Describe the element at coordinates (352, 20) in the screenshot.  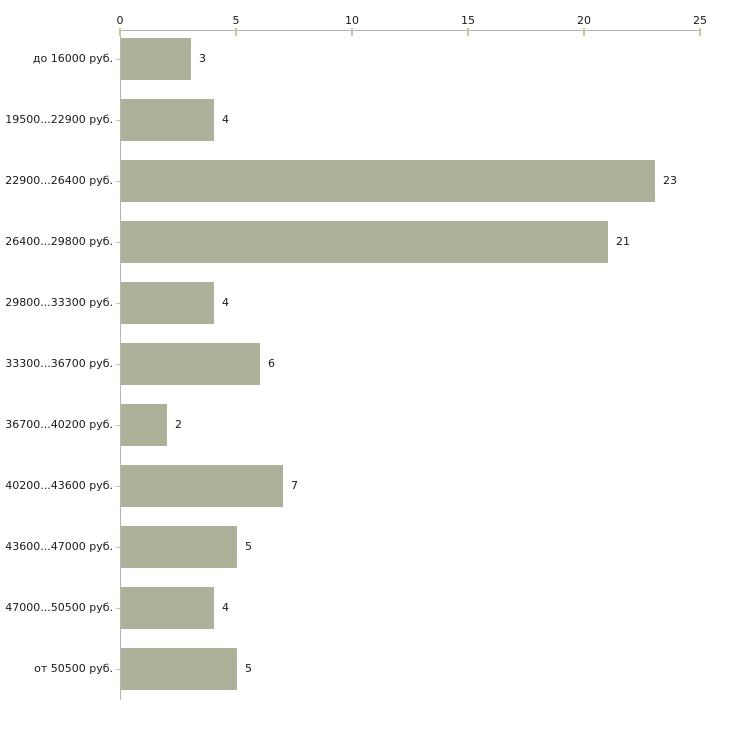
I see `x-tick-label: 10` at that location.